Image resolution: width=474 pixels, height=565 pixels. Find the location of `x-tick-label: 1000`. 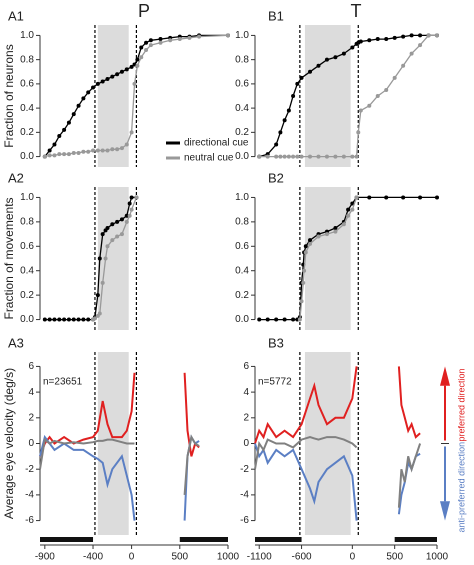

x-tick-label: 1000 is located at coordinates (228, 557).